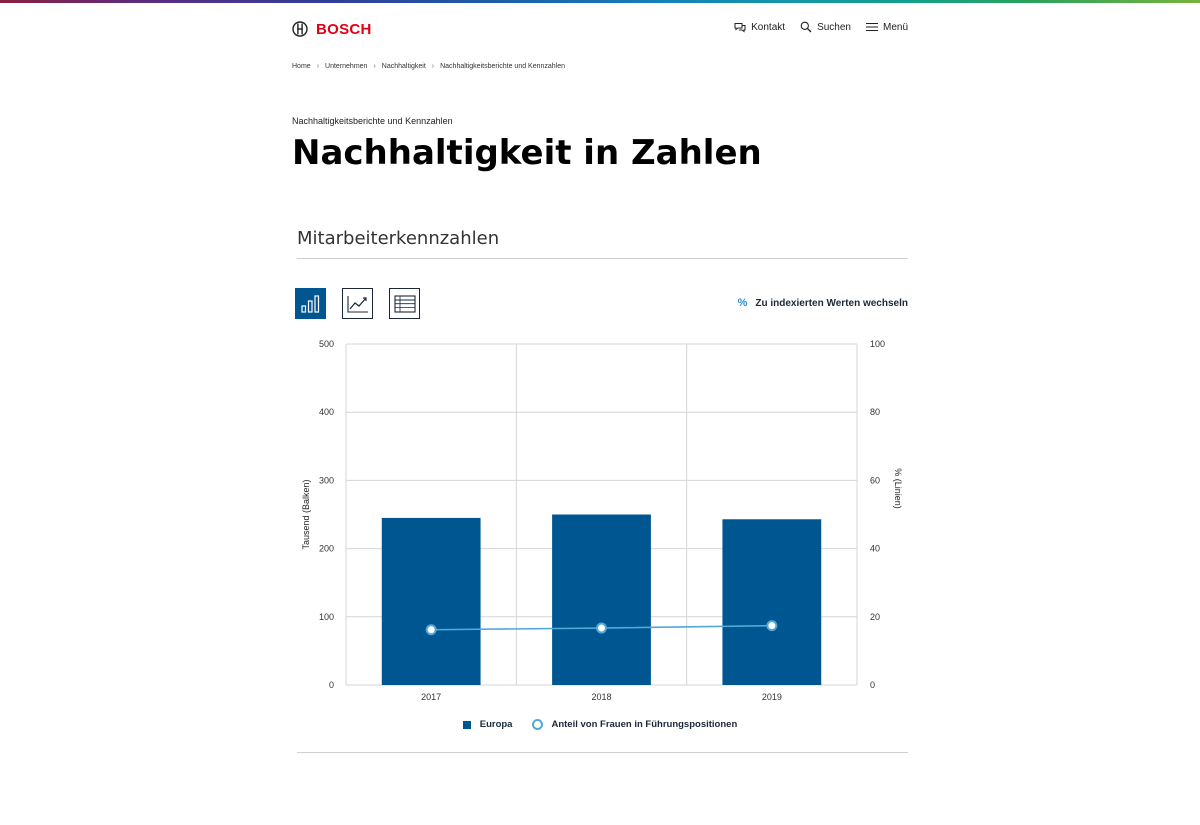 The height and width of the screenshot is (825, 1200). What do you see at coordinates (538, 724) in the screenshot?
I see `legend-line-marker` at bounding box center [538, 724].